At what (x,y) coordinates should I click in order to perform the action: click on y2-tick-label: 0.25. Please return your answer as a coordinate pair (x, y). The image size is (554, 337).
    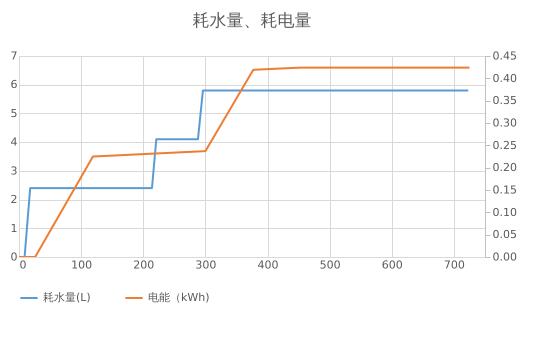
    Looking at the image, I should click on (504, 145).